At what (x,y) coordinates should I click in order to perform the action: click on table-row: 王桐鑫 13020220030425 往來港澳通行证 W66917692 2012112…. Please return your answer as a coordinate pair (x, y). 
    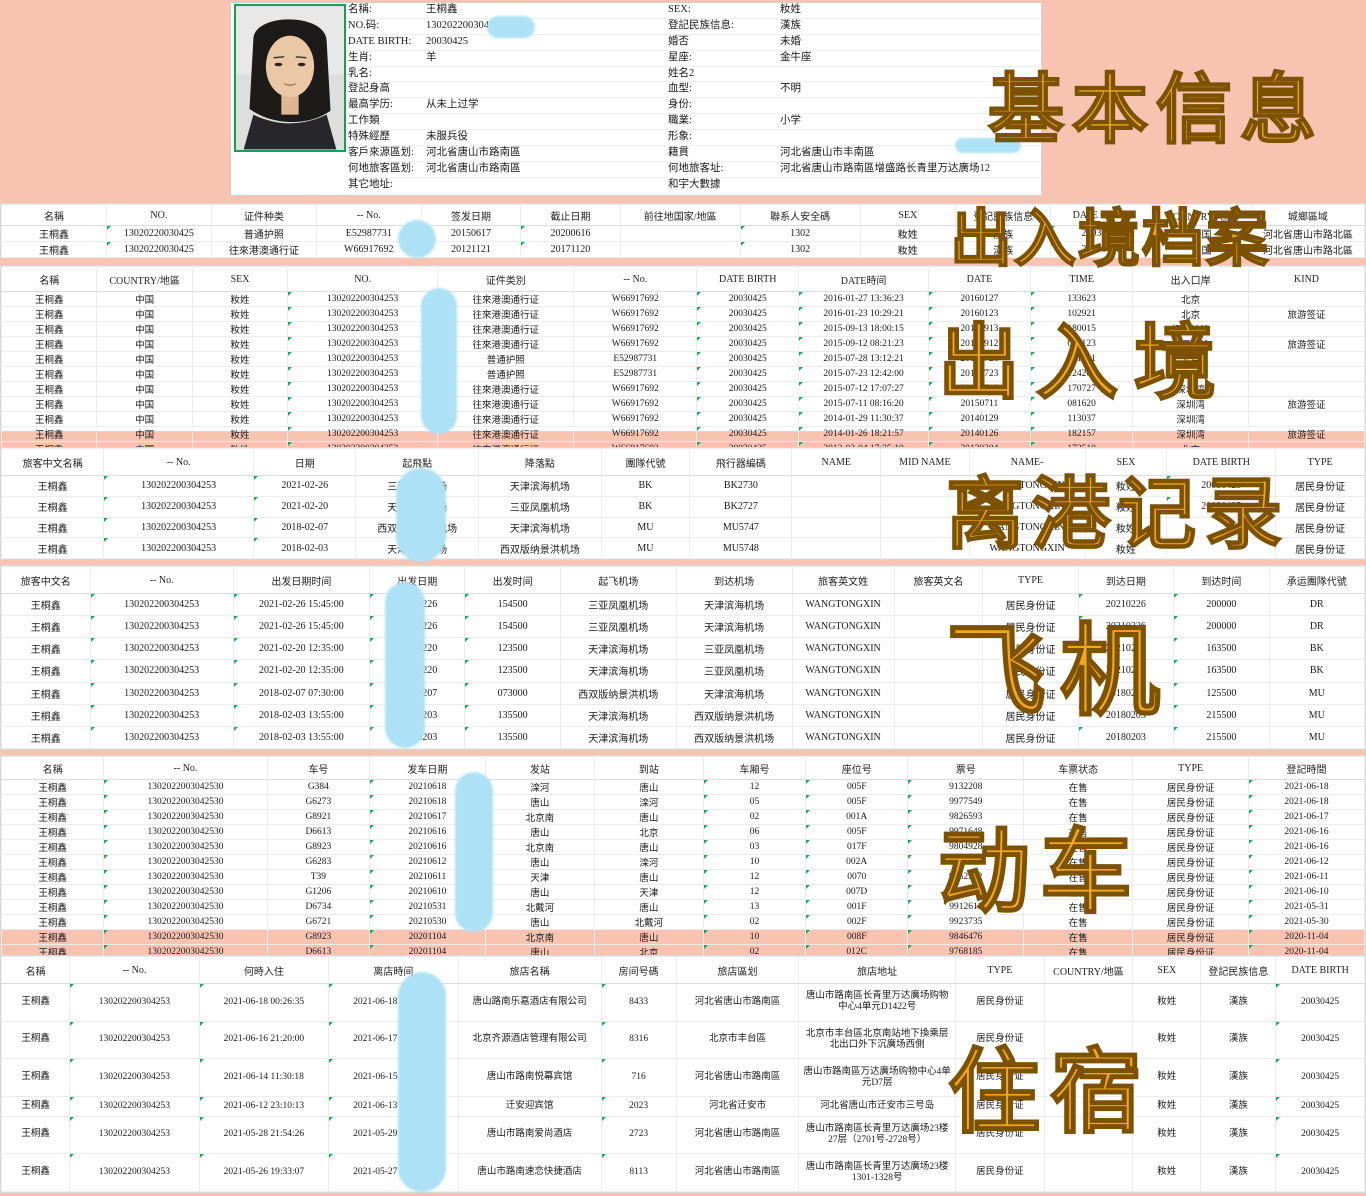
    Looking at the image, I should click on (683, 249).